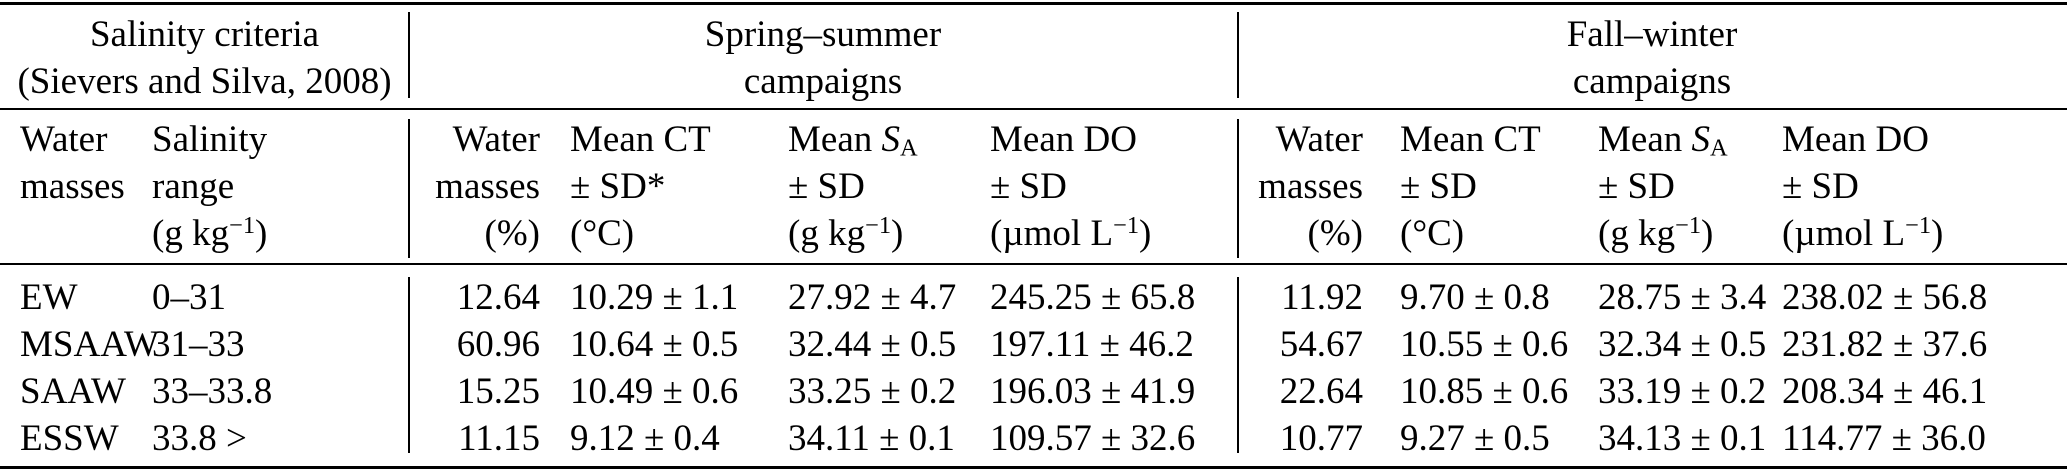 The width and height of the screenshot is (2067, 471). Describe the element at coordinates (654, 297) in the screenshot. I see `table-cell: 10.29 ± 1.1` at that location.